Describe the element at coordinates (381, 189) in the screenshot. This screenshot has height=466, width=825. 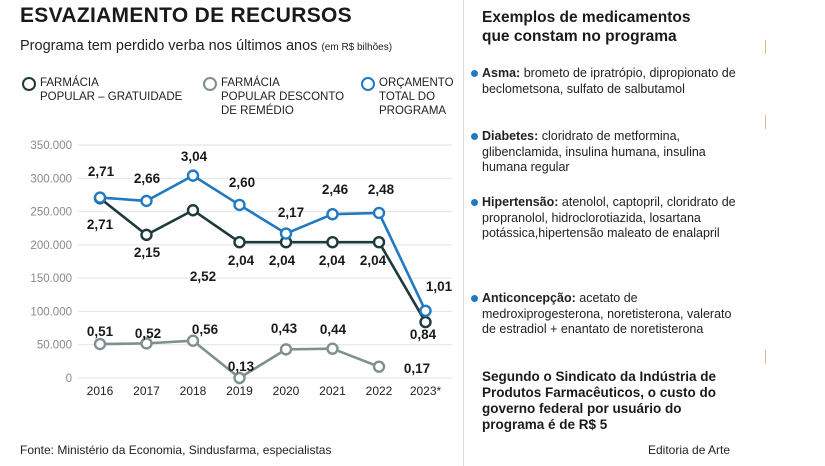
I see `data-label: 2,48` at that location.